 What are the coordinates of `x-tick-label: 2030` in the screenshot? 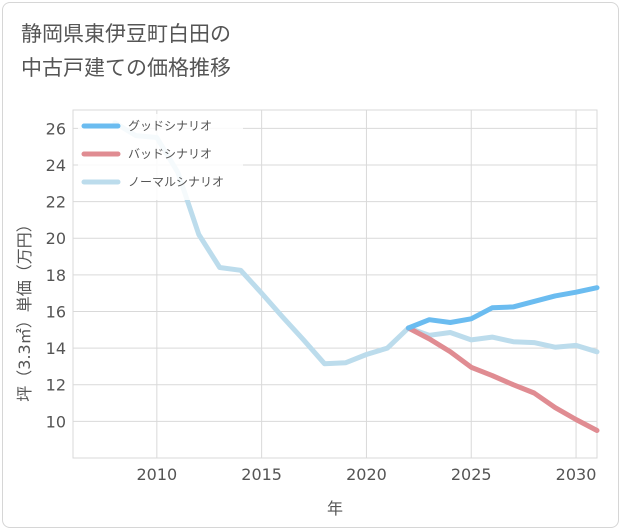 It's located at (576, 474).